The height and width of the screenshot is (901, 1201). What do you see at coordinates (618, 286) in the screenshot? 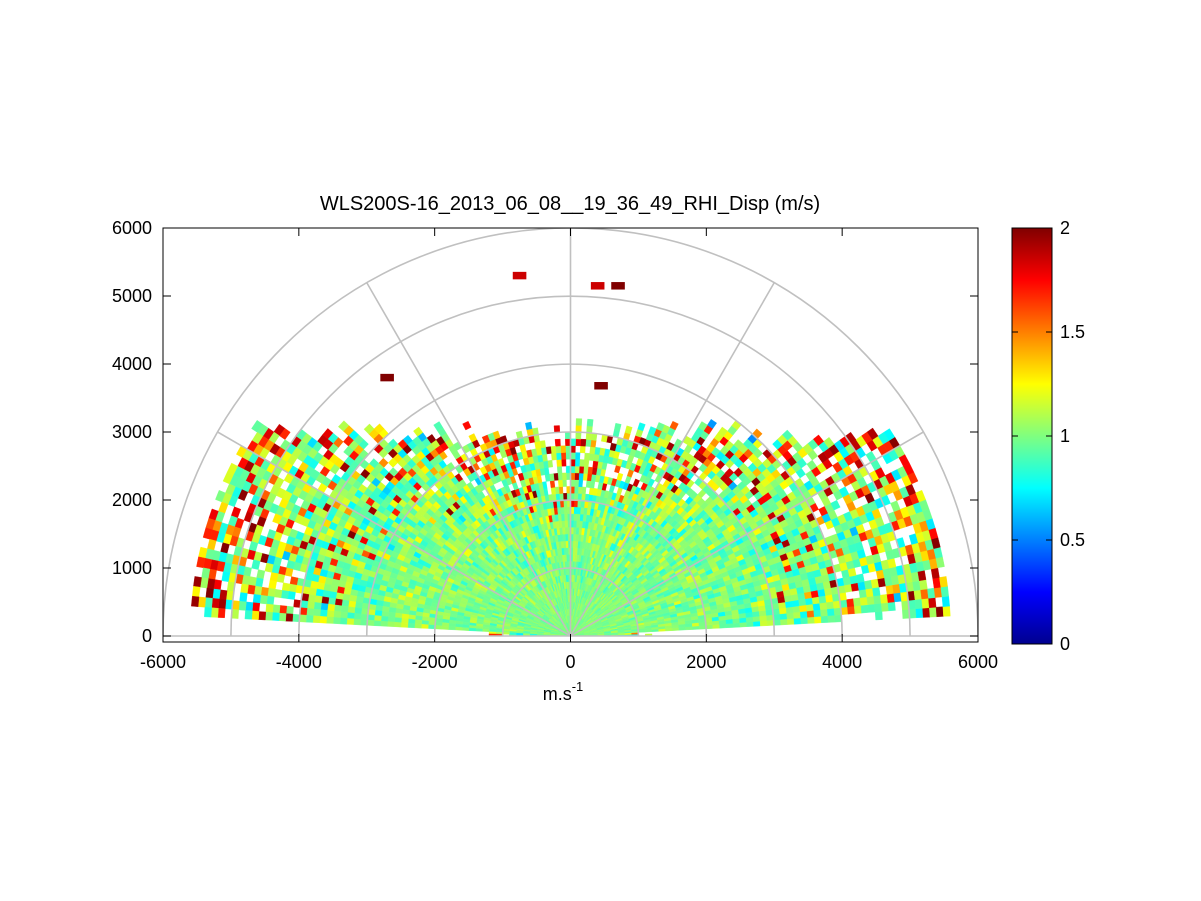
I see `isolated-cell` at bounding box center [618, 286].